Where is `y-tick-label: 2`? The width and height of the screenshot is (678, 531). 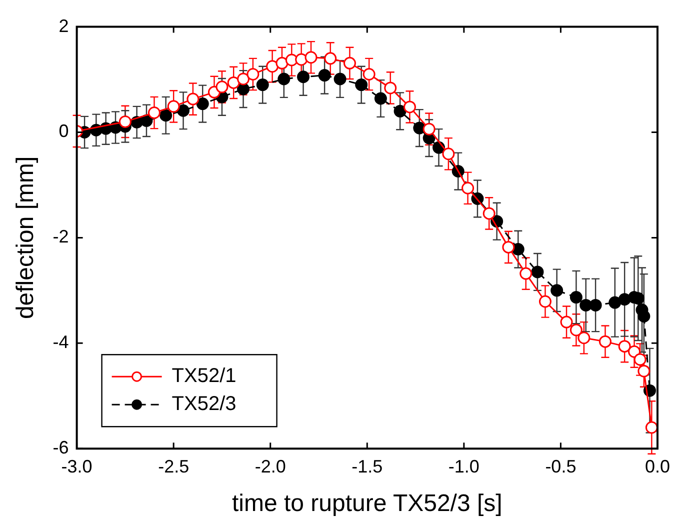 y-tick-label: 2 is located at coordinates (63, 26).